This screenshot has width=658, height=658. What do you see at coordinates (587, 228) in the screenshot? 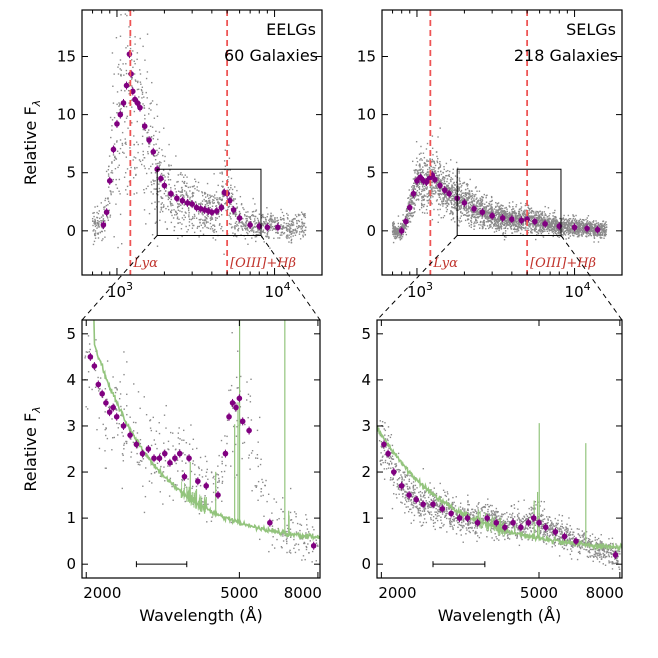
I see `binned-point` at bounding box center [587, 228].